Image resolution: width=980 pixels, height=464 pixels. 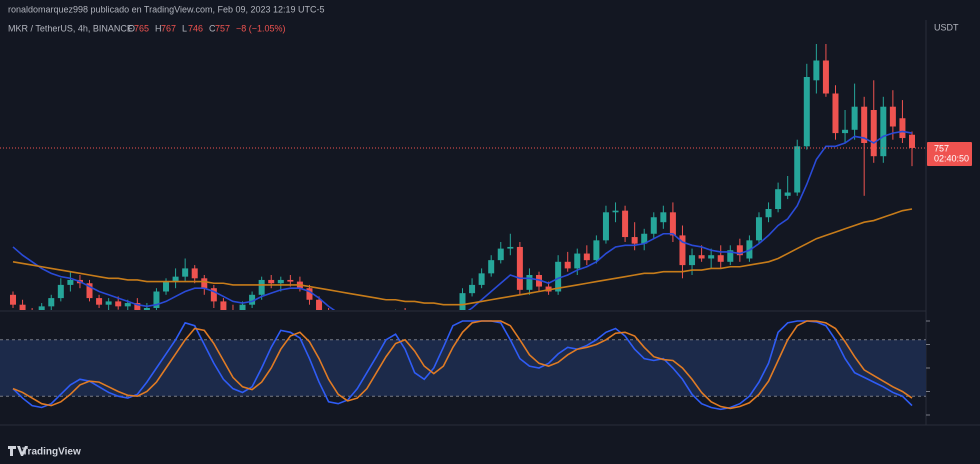 I want to click on legend-value: 757, so click(x=222, y=28).